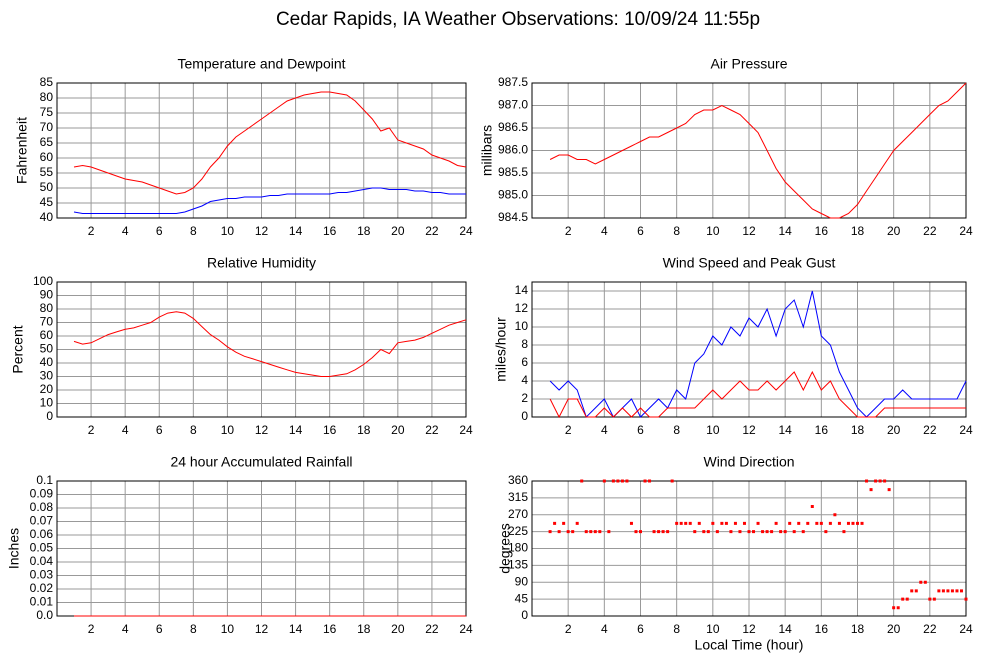 The image size is (1000, 660). What do you see at coordinates (524, 416) in the screenshot?
I see `y-tick-label: 0` at bounding box center [524, 416].